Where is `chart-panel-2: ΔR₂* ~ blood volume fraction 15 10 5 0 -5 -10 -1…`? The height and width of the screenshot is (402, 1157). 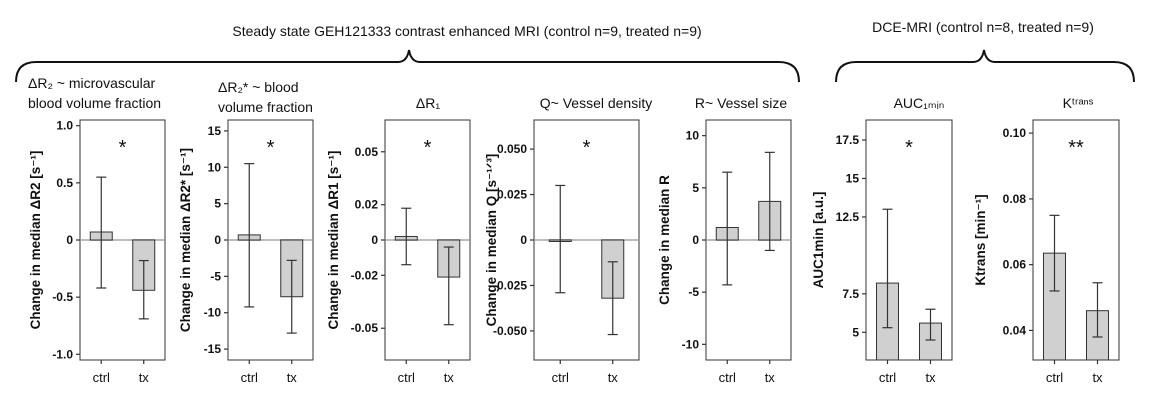
chart-panel-2: ΔR₂* ~ blood volume fraction 15 10 5 0 -5 -10 -1… is located at coordinates (246, 232).